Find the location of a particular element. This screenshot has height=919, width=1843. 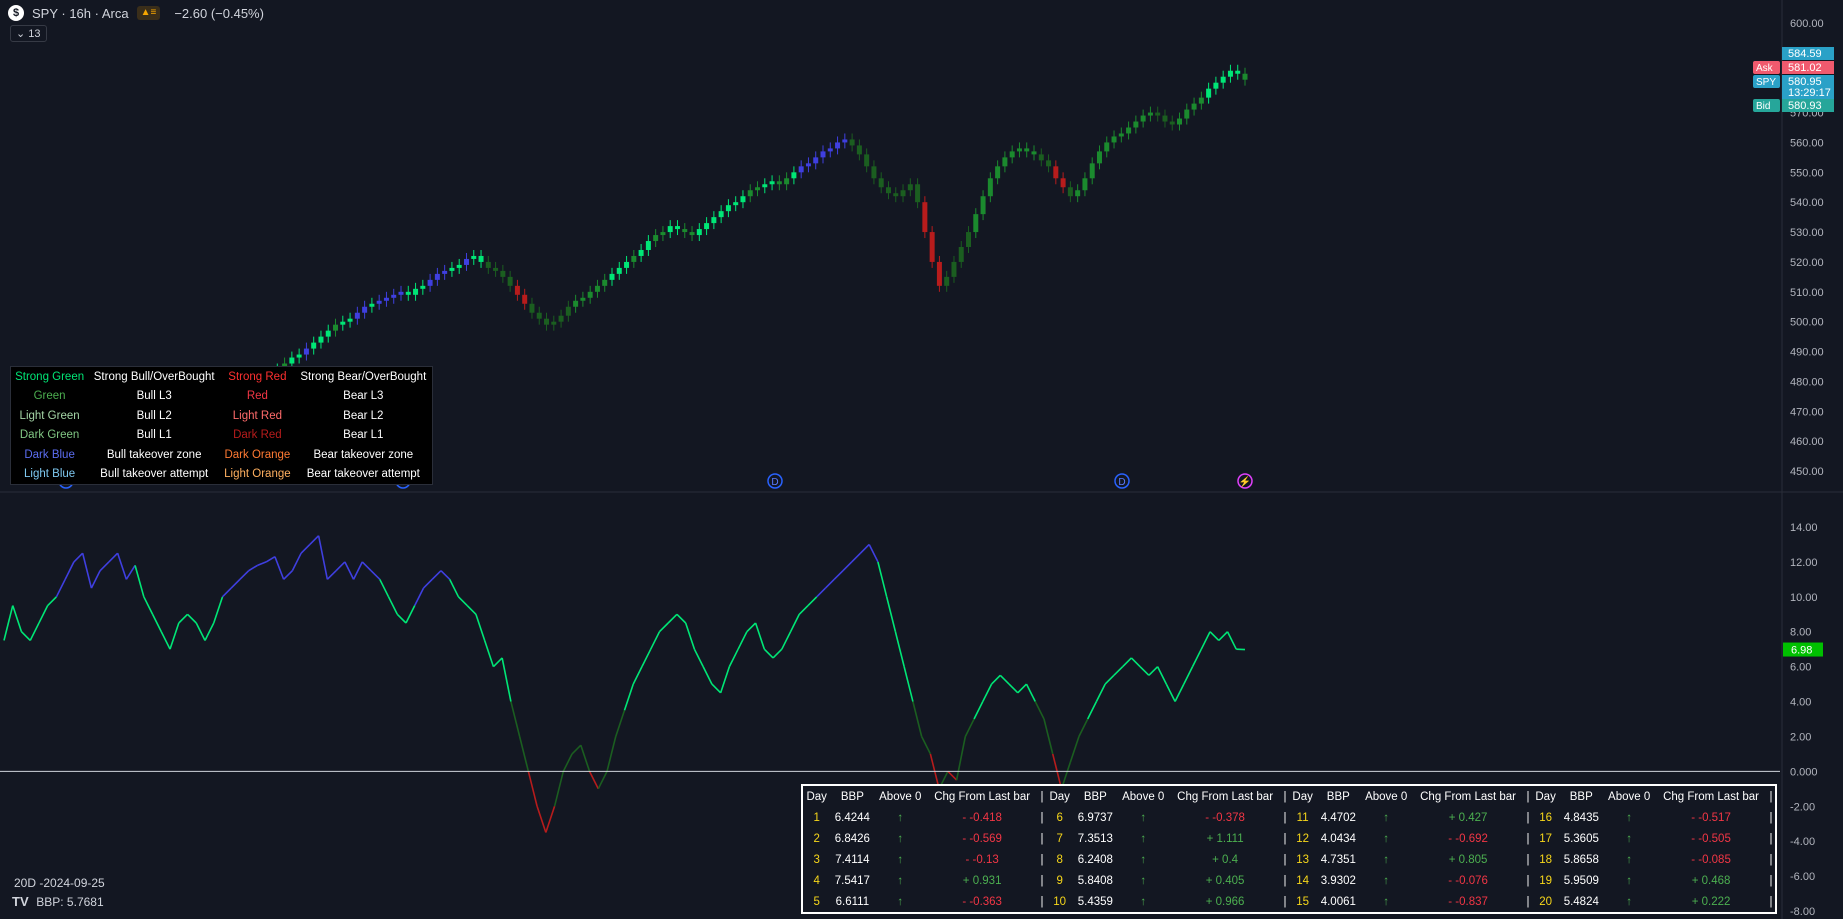

stats-cell: - -0.505 is located at coordinates (1711, 838).